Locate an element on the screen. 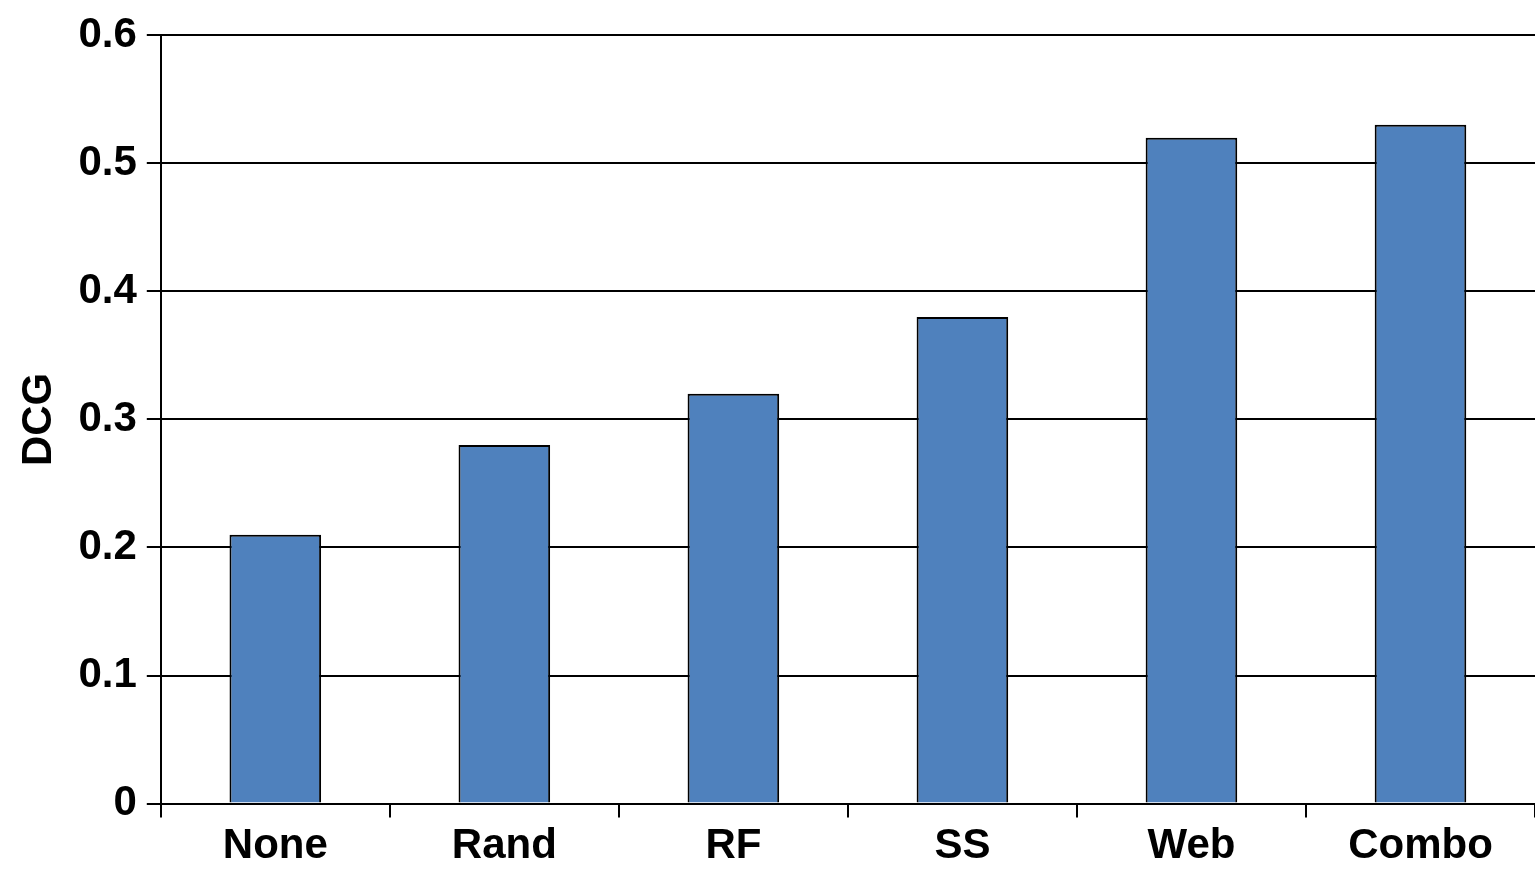 The image size is (1535, 876). y-axis-title: DCG is located at coordinates (36, 419).